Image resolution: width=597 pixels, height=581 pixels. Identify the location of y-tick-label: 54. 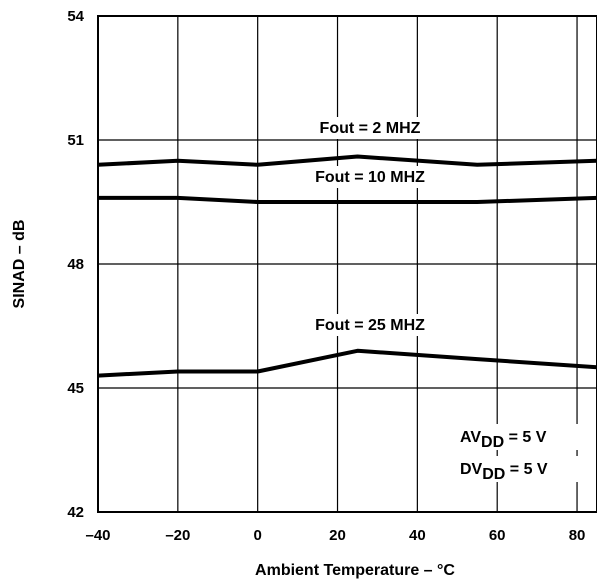
(75, 16).